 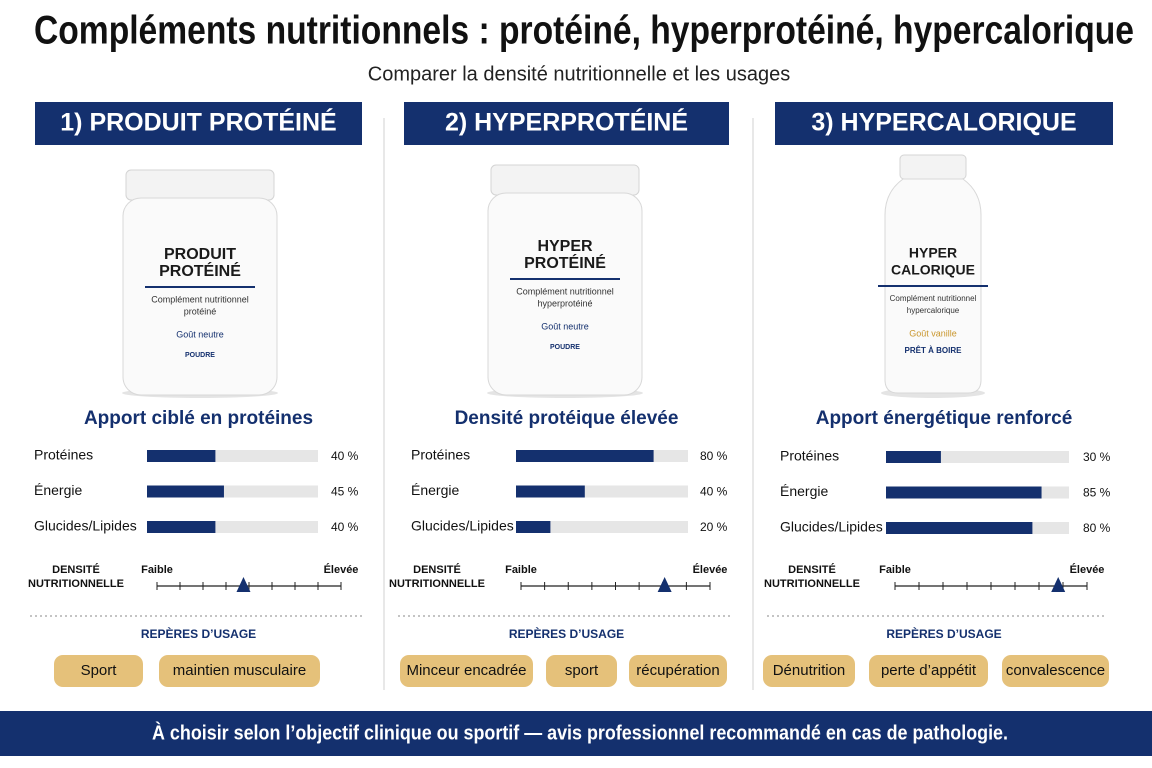 I want to click on bottle-flavor: Goût vanille, so click(x=933, y=333).